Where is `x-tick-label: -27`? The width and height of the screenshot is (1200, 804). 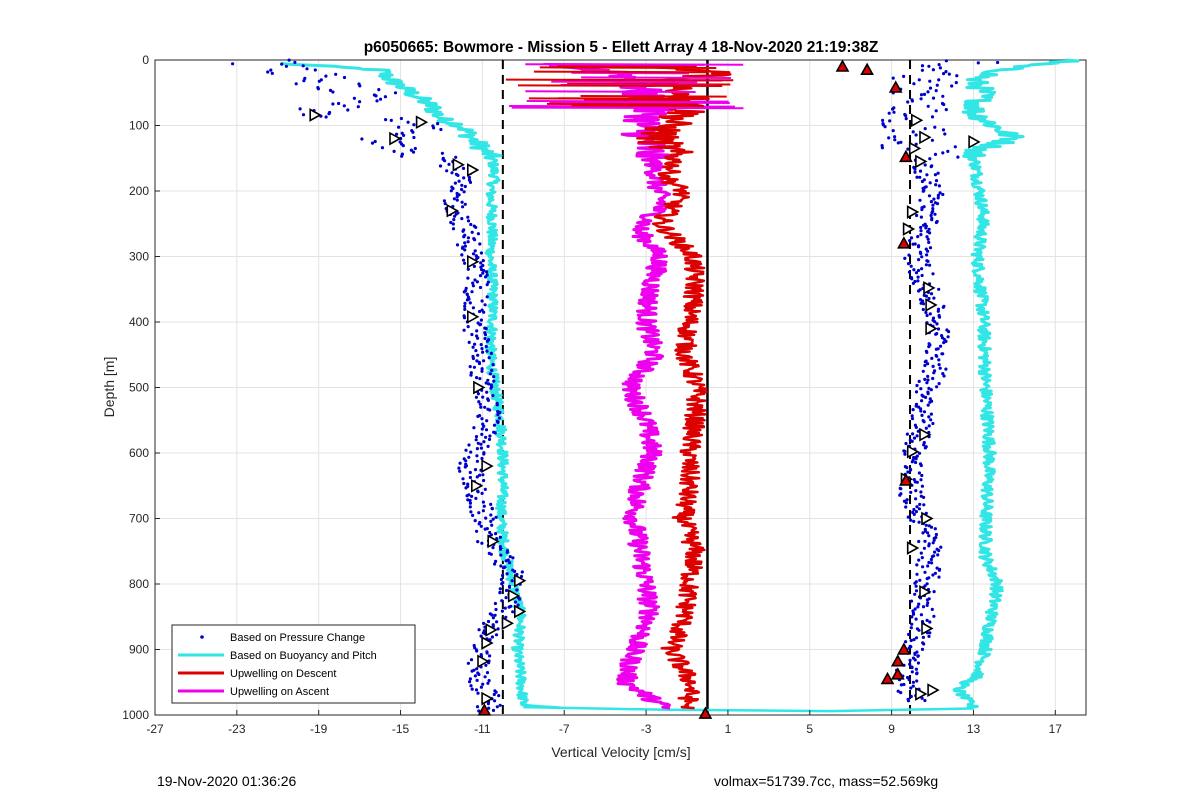
x-tick-label: -27 is located at coordinates (155, 729).